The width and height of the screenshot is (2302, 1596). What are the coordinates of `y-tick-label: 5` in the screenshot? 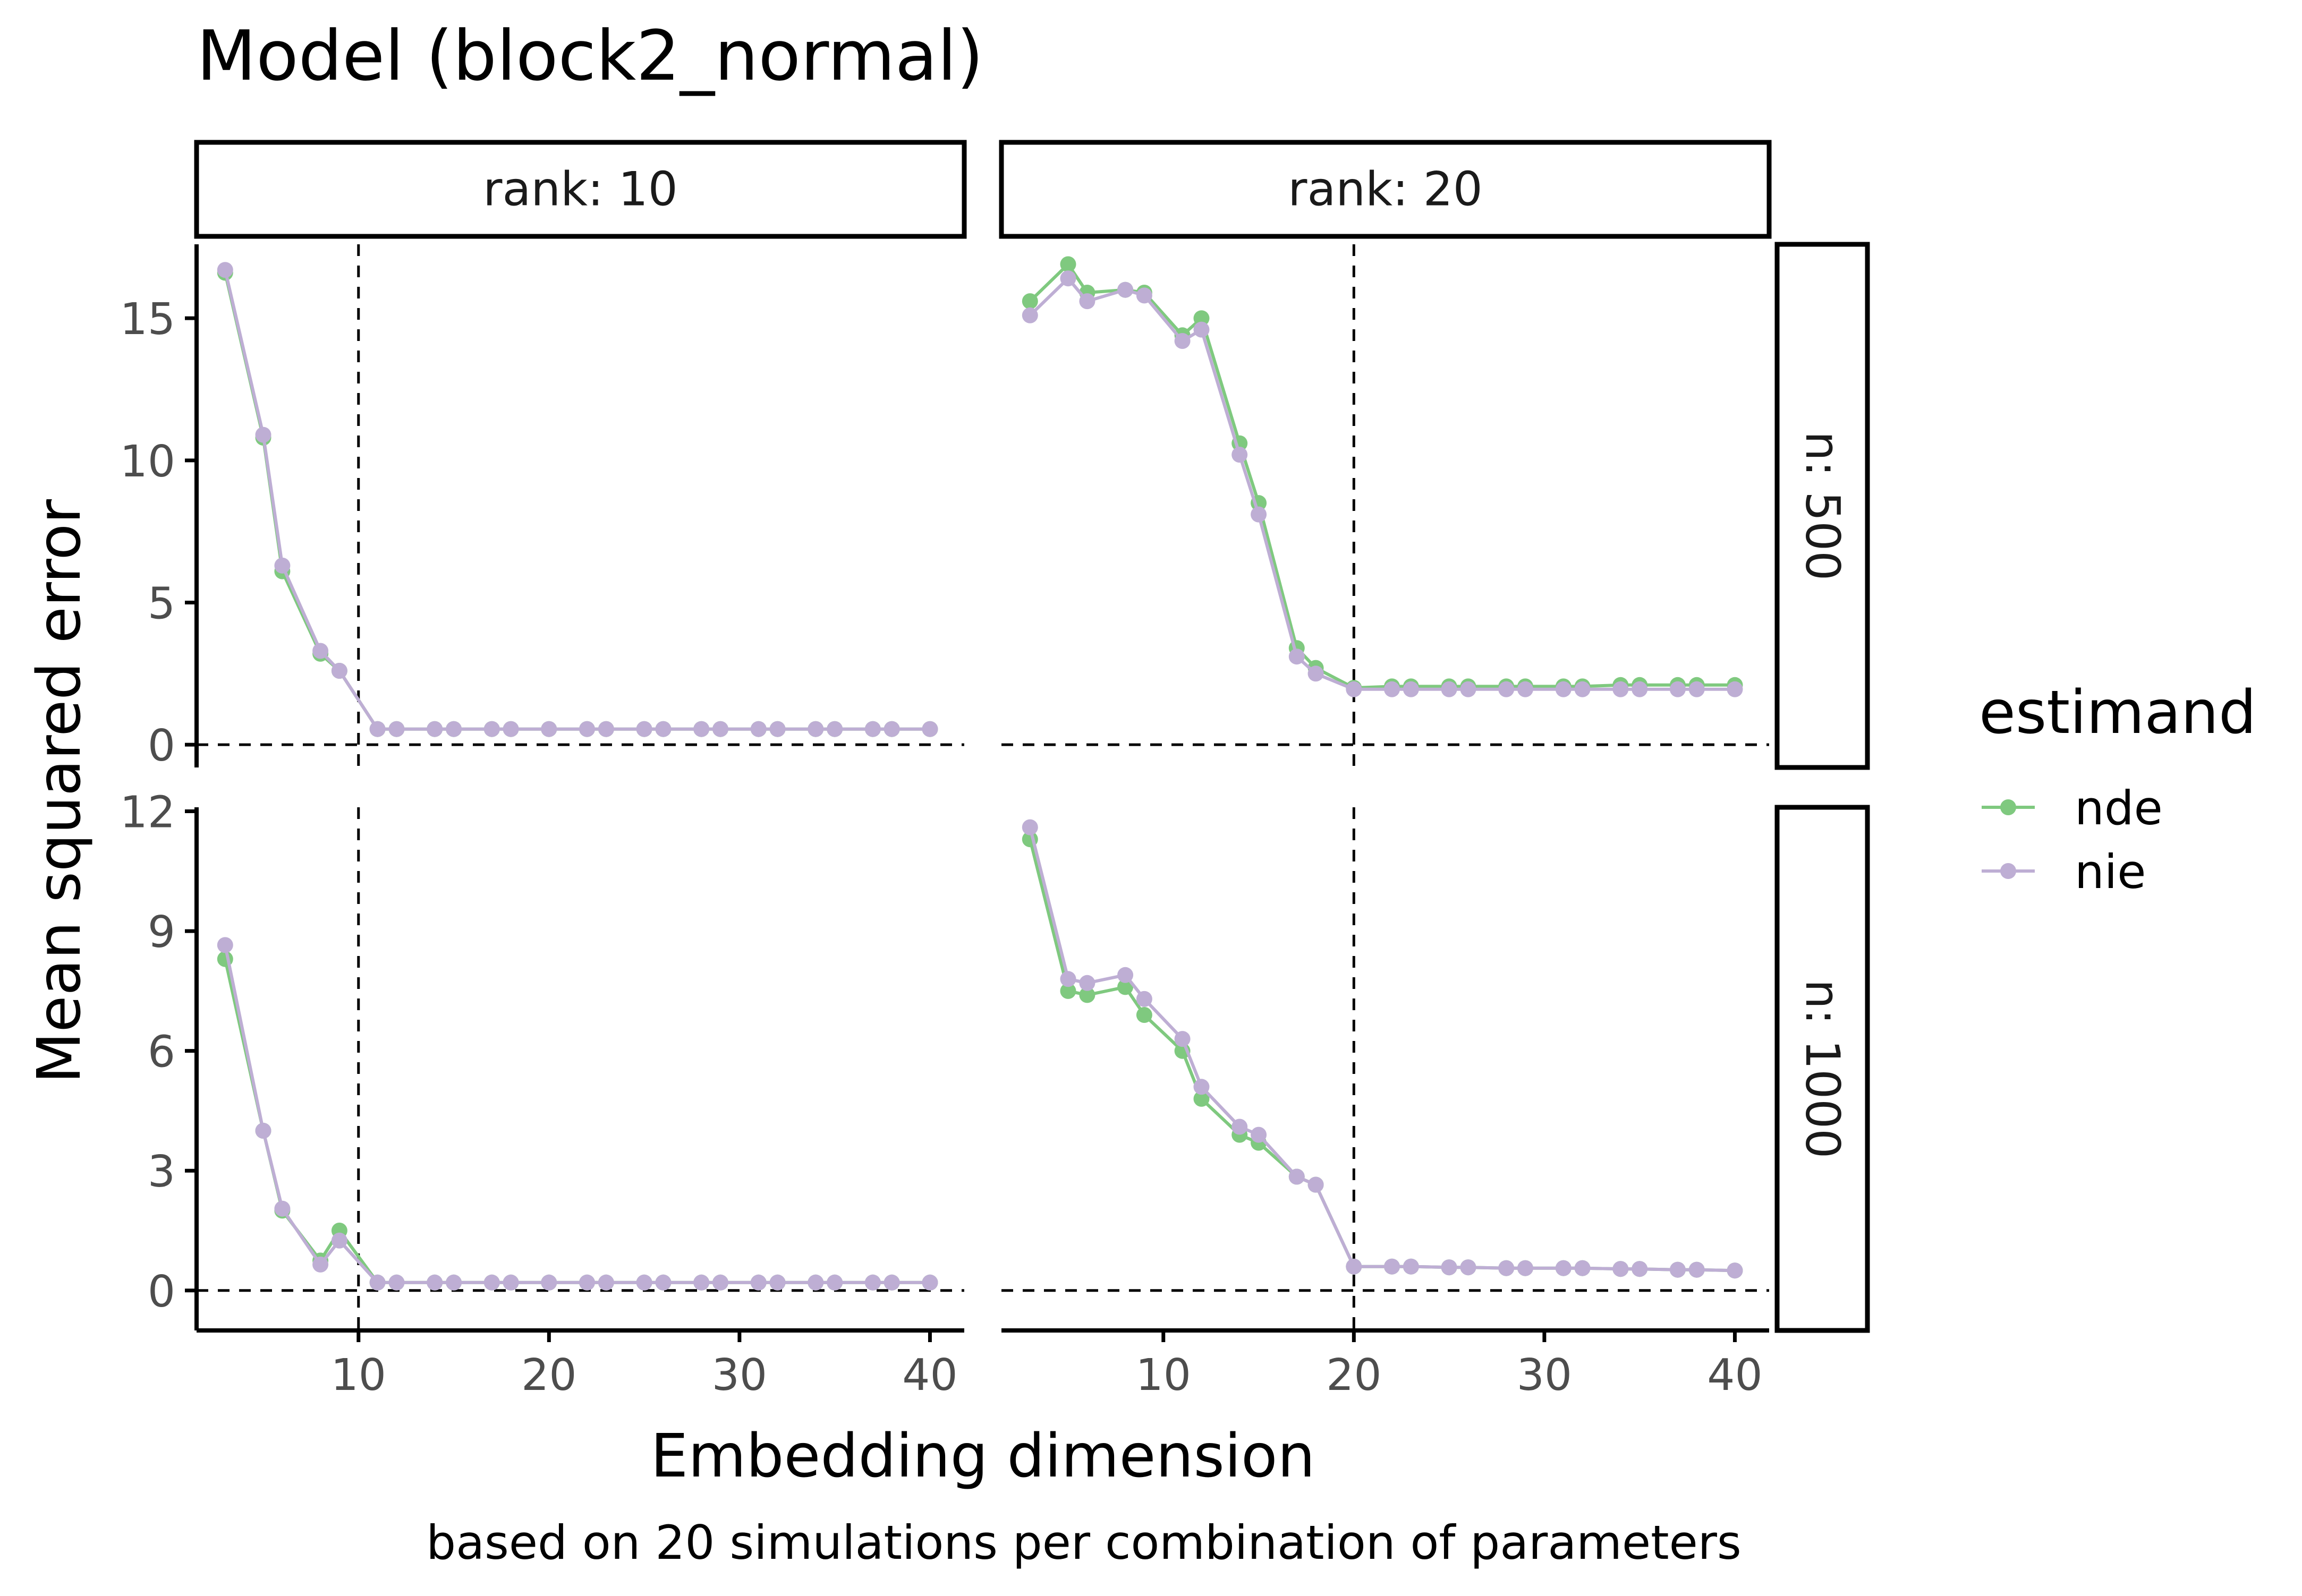 It's located at (162, 604).